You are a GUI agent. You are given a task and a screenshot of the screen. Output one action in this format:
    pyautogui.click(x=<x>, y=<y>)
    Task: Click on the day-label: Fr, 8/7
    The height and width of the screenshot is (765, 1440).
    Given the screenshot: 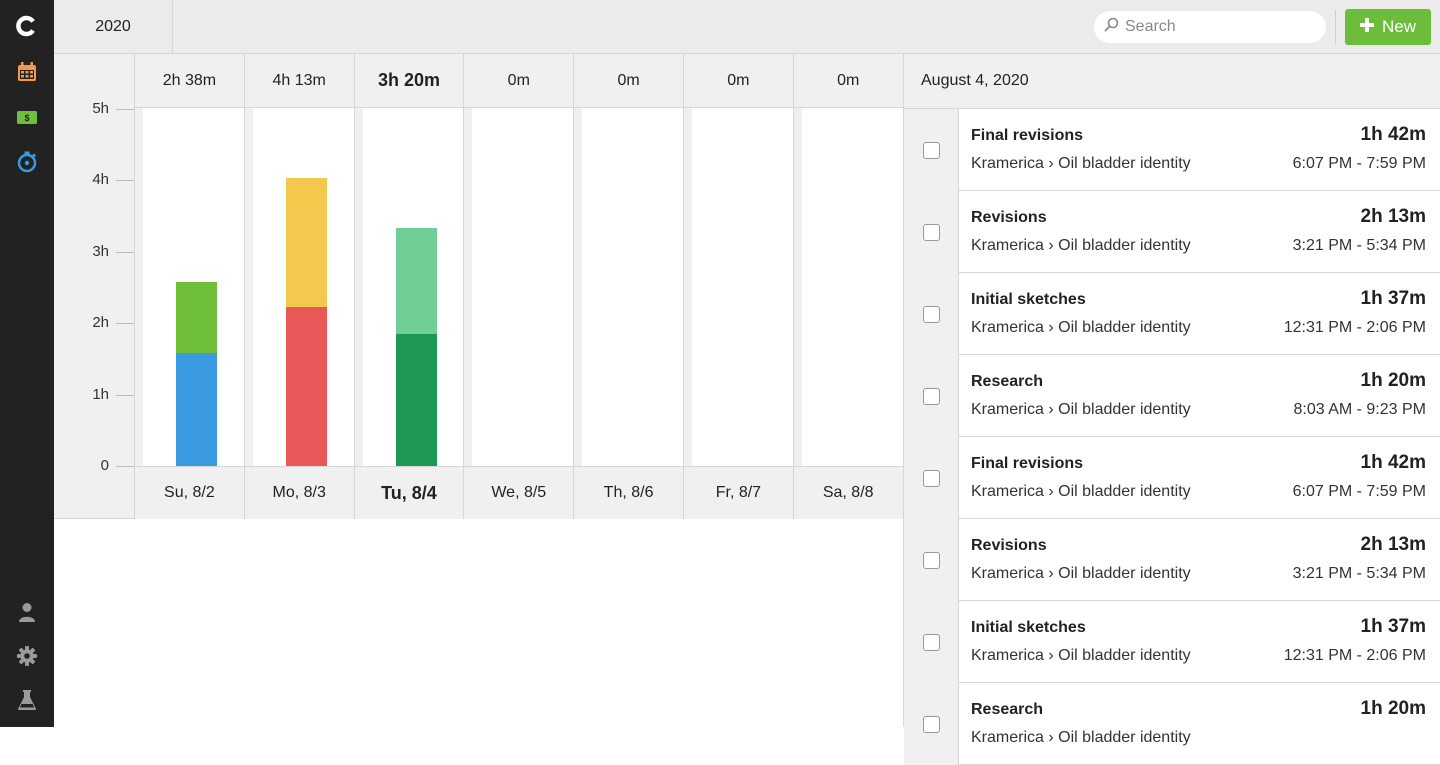 What is the action you would take?
    pyautogui.click(x=738, y=492)
    